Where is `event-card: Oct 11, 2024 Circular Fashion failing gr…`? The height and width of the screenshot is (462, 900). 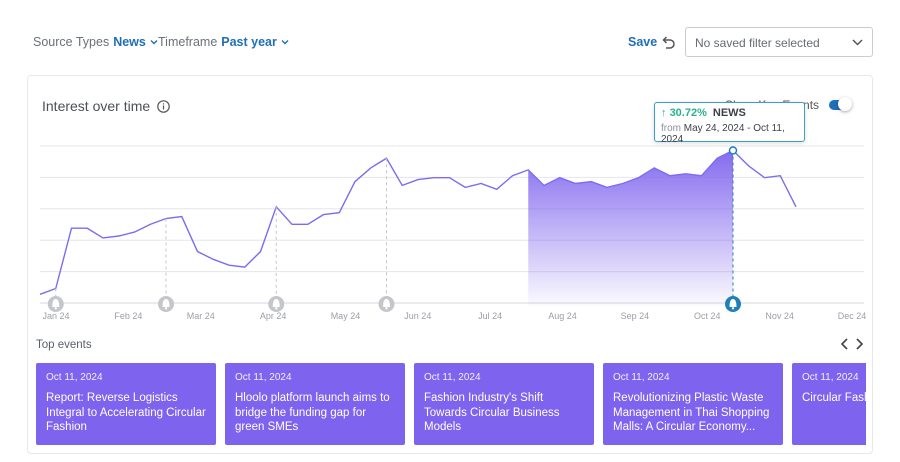 event-card: Oct 11, 2024 Circular Fashion failing gr… is located at coordinates (829, 404).